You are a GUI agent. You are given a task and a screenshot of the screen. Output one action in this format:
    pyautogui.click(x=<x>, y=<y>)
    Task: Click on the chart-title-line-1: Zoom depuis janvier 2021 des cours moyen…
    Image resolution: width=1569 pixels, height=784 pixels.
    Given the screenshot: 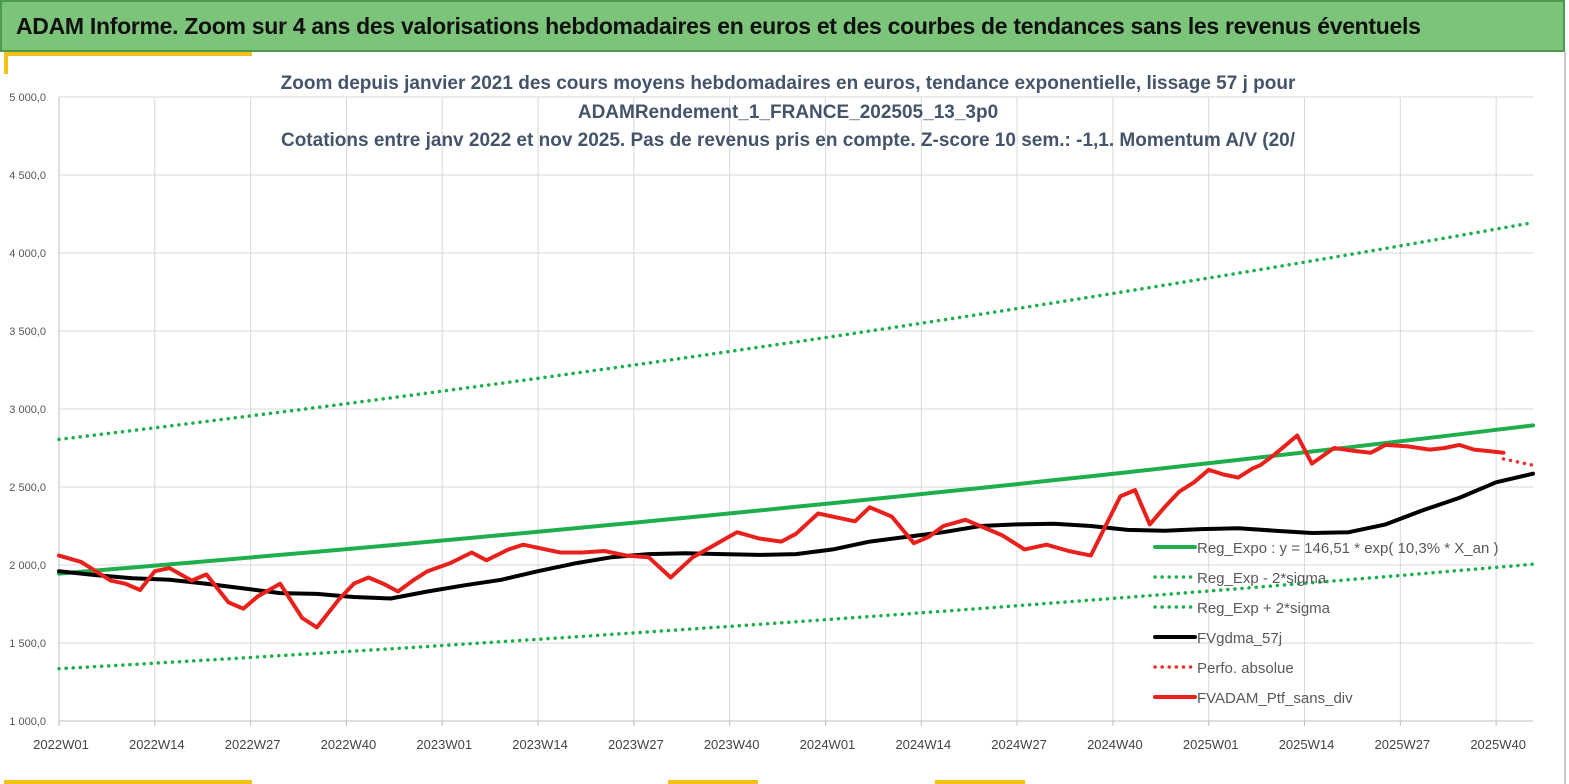 What is the action you would take?
    pyautogui.click(x=788, y=83)
    